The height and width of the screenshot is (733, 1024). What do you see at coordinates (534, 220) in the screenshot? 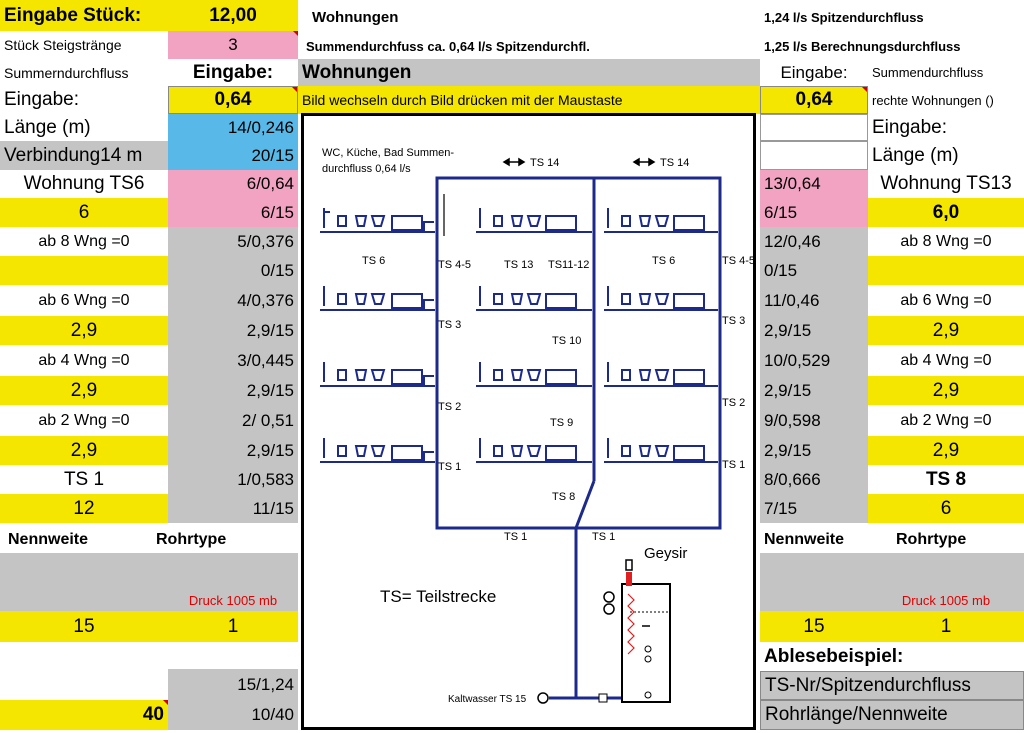
I see `unit-mid-row1` at bounding box center [534, 220].